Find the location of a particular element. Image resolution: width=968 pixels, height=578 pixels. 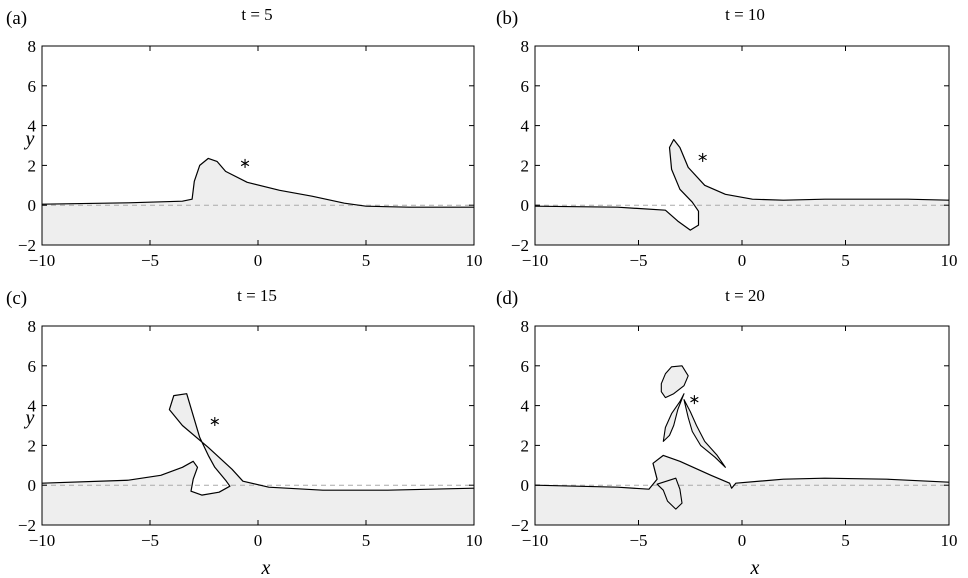

panel-b-x-tick-label: 5 is located at coordinates (845, 260).